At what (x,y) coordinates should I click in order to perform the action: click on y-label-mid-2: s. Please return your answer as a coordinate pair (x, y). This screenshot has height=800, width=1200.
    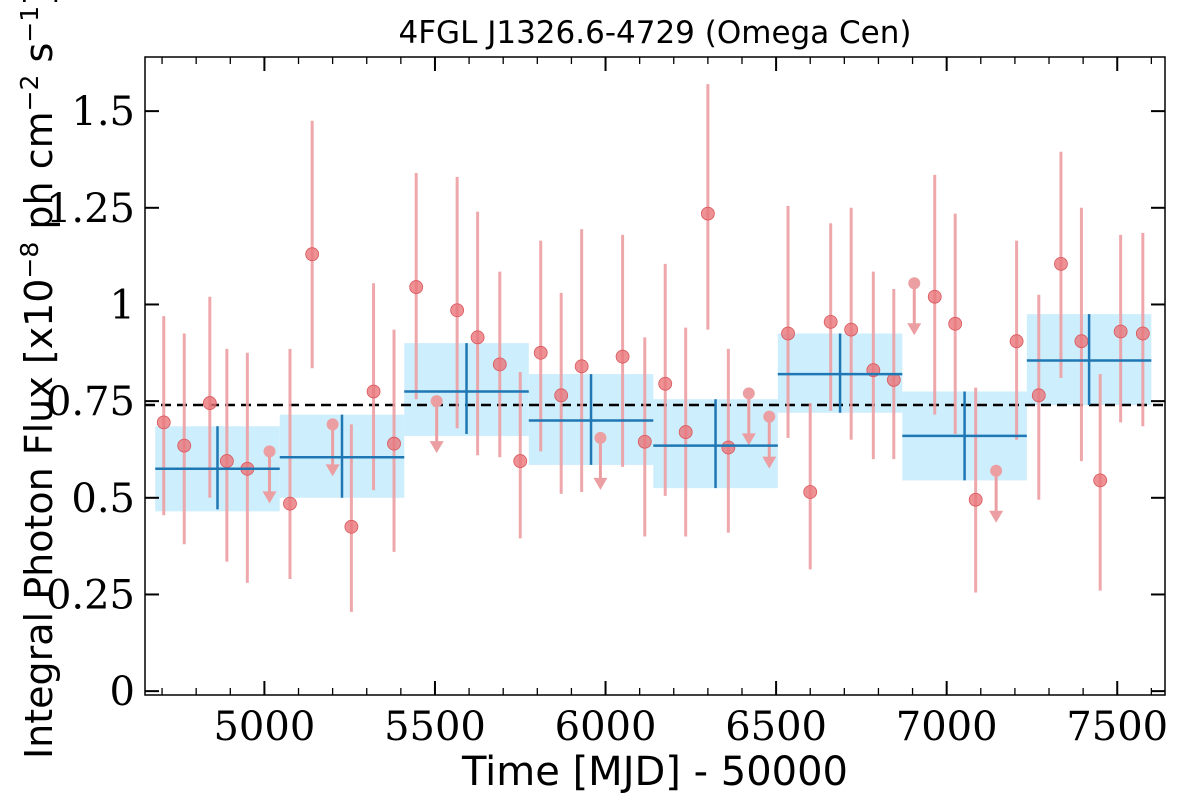
    Looking at the image, I should click on (39, 59).